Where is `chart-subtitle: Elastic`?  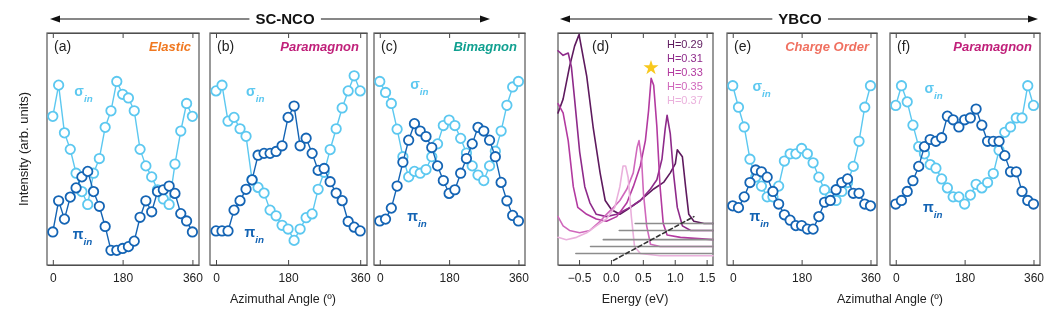
chart-subtitle: Elastic is located at coordinates (170, 46).